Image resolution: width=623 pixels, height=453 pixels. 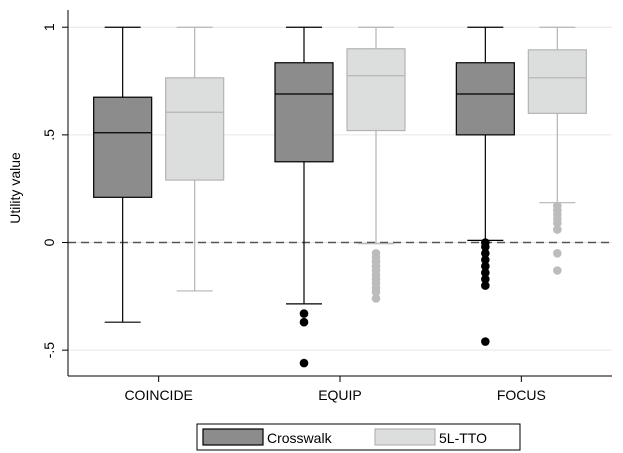 I want to click on y-tick-label: 0, so click(x=49, y=242).